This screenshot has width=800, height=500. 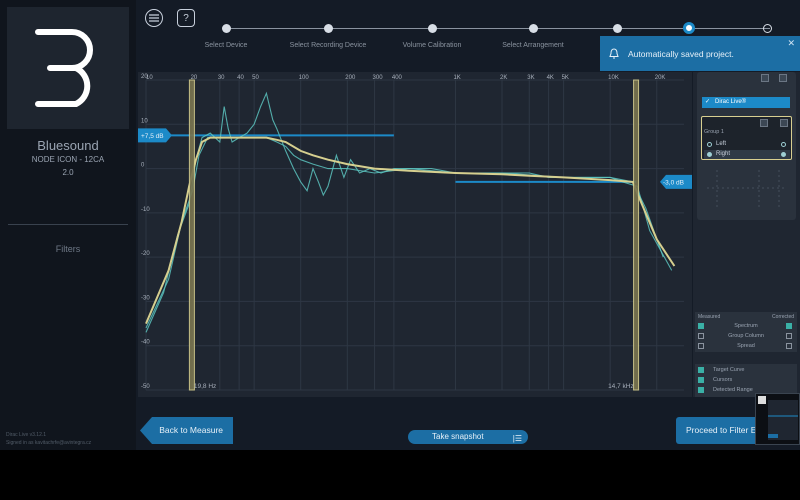 I want to click on cursor-high, so click(x=636, y=235).